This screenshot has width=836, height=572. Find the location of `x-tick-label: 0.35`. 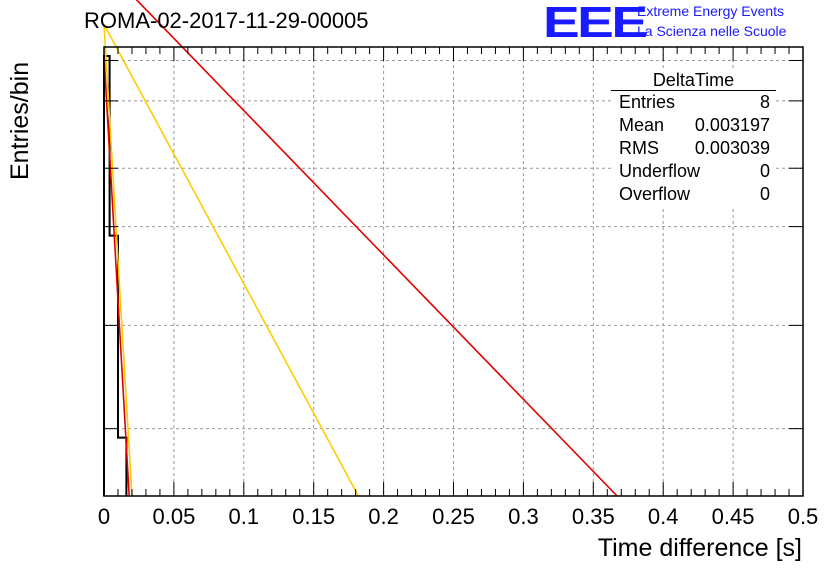

x-tick-label: 0.35 is located at coordinates (593, 516).